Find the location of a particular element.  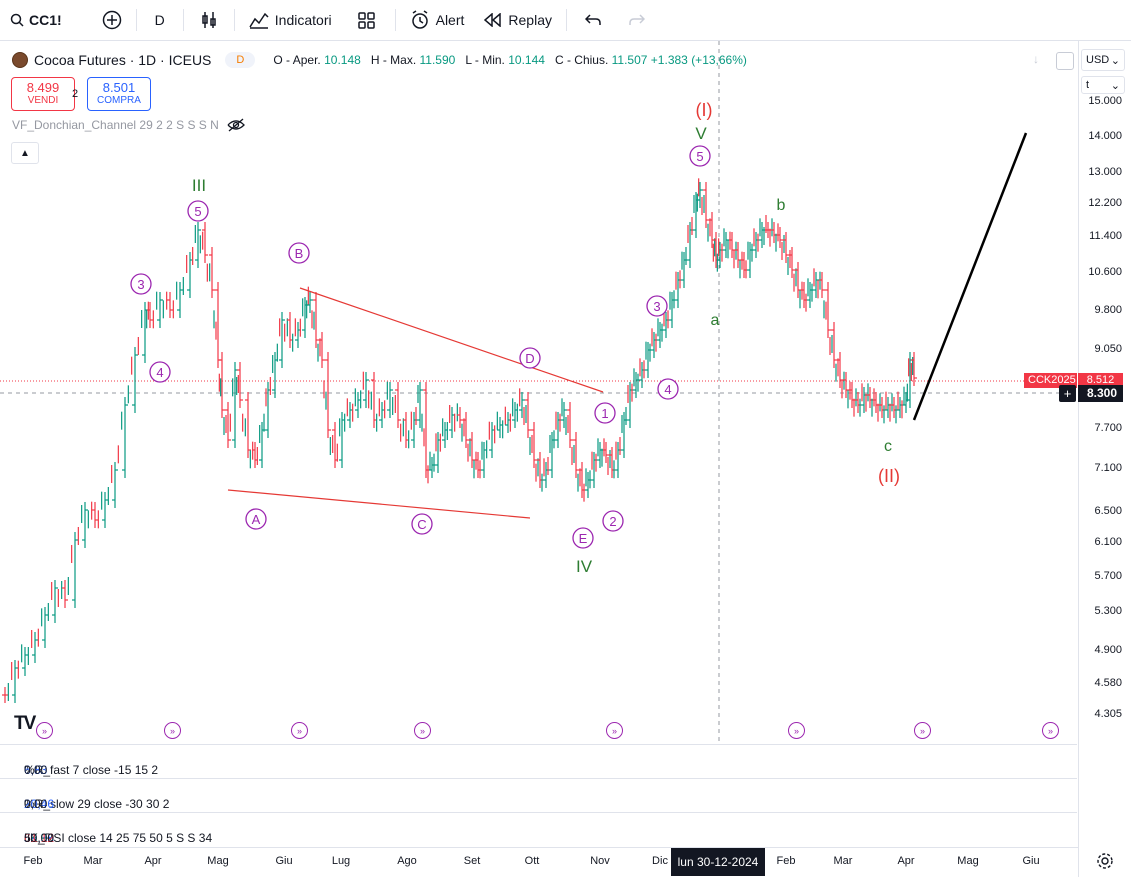

price-tick: 11.400 is located at coordinates (1105, 236).